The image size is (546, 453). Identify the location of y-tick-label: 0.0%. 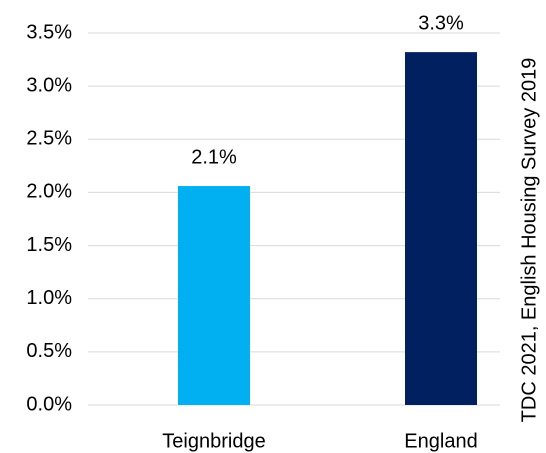
(49, 404).